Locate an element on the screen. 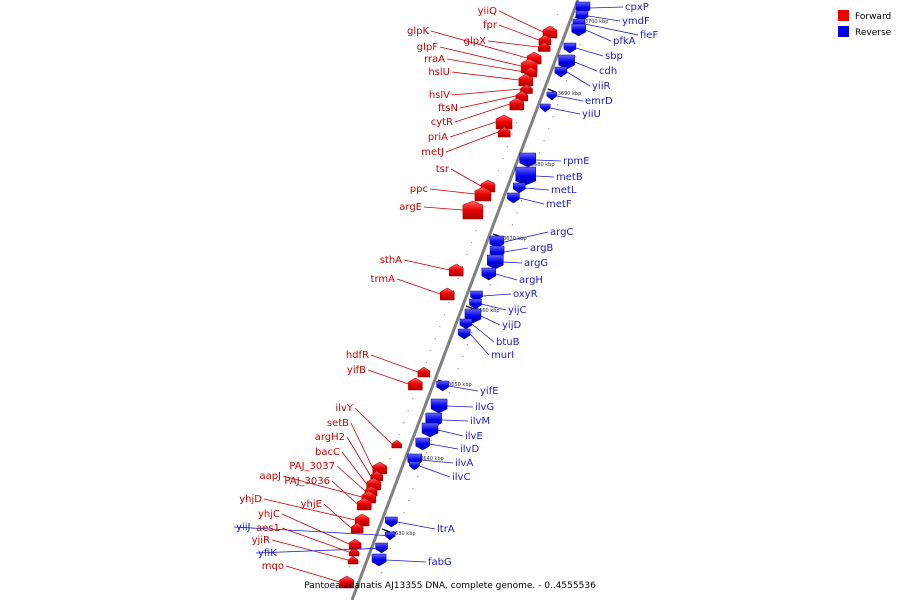 This screenshot has height=600, width=900. reverse-gene-yifE is located at coordinates (442, 386).